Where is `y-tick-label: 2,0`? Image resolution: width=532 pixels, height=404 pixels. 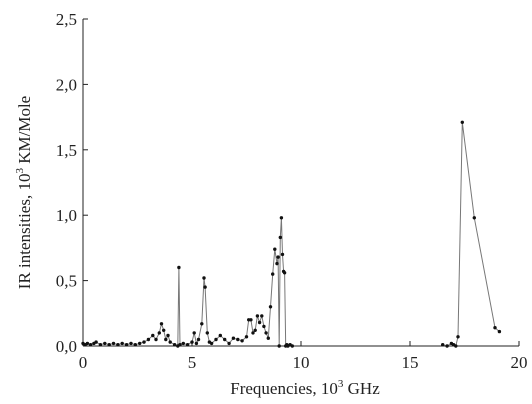 y-tick-label: 2,0 is located at coordinates (66, 84).